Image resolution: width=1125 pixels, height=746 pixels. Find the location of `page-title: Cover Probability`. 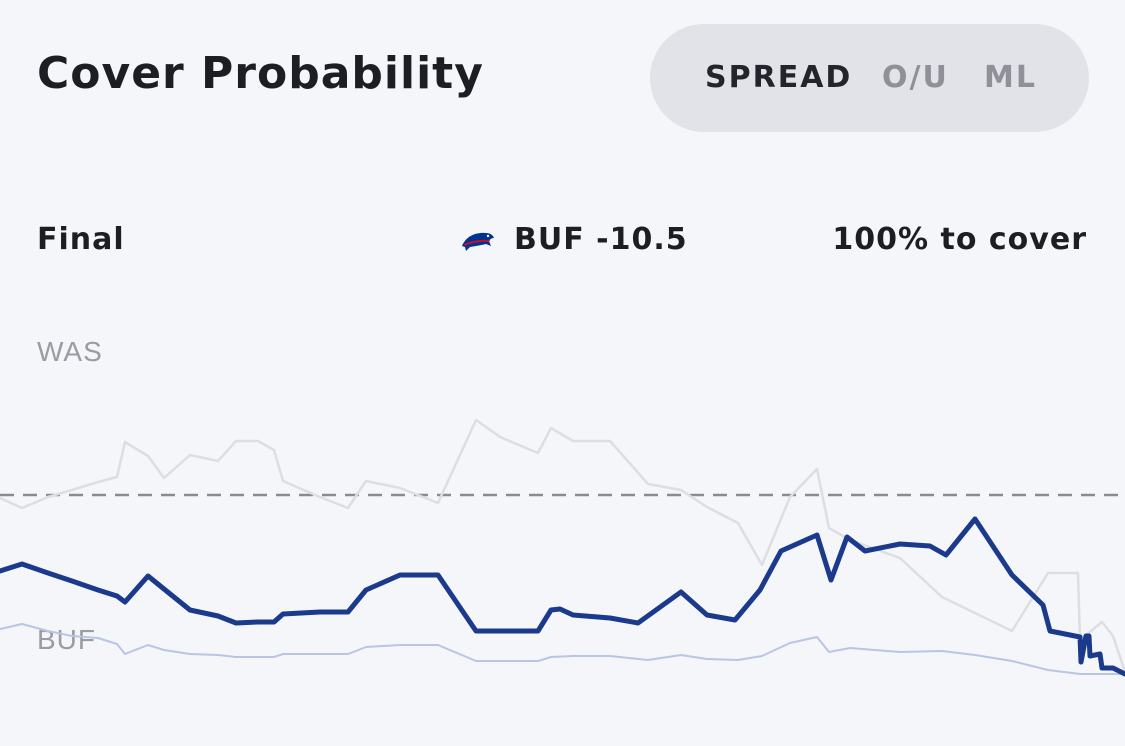

page-title: Cover Probability is located at coordinates (260, 73).